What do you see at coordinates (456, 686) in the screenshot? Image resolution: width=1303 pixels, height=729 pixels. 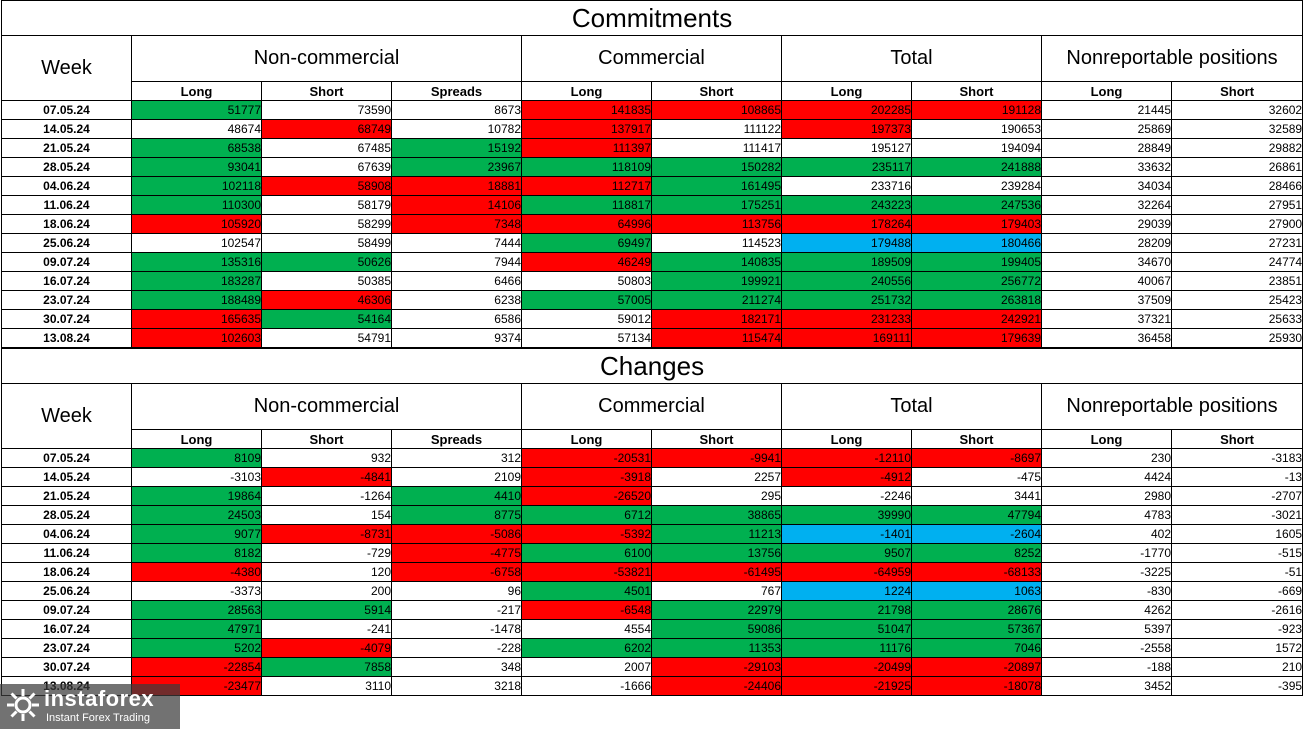 I see `value-cell: 3218` at bounding box center [456, 686].